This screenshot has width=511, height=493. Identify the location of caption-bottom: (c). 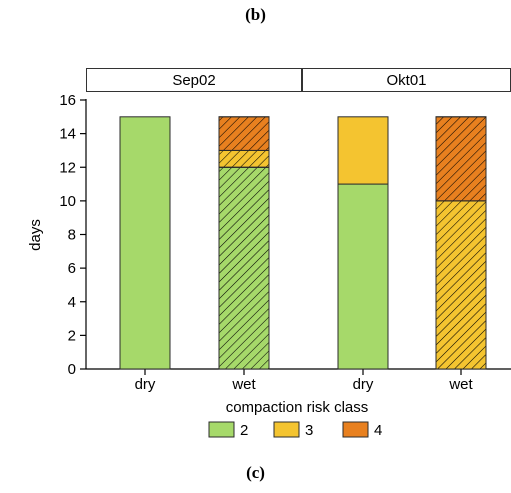
(255, 472).